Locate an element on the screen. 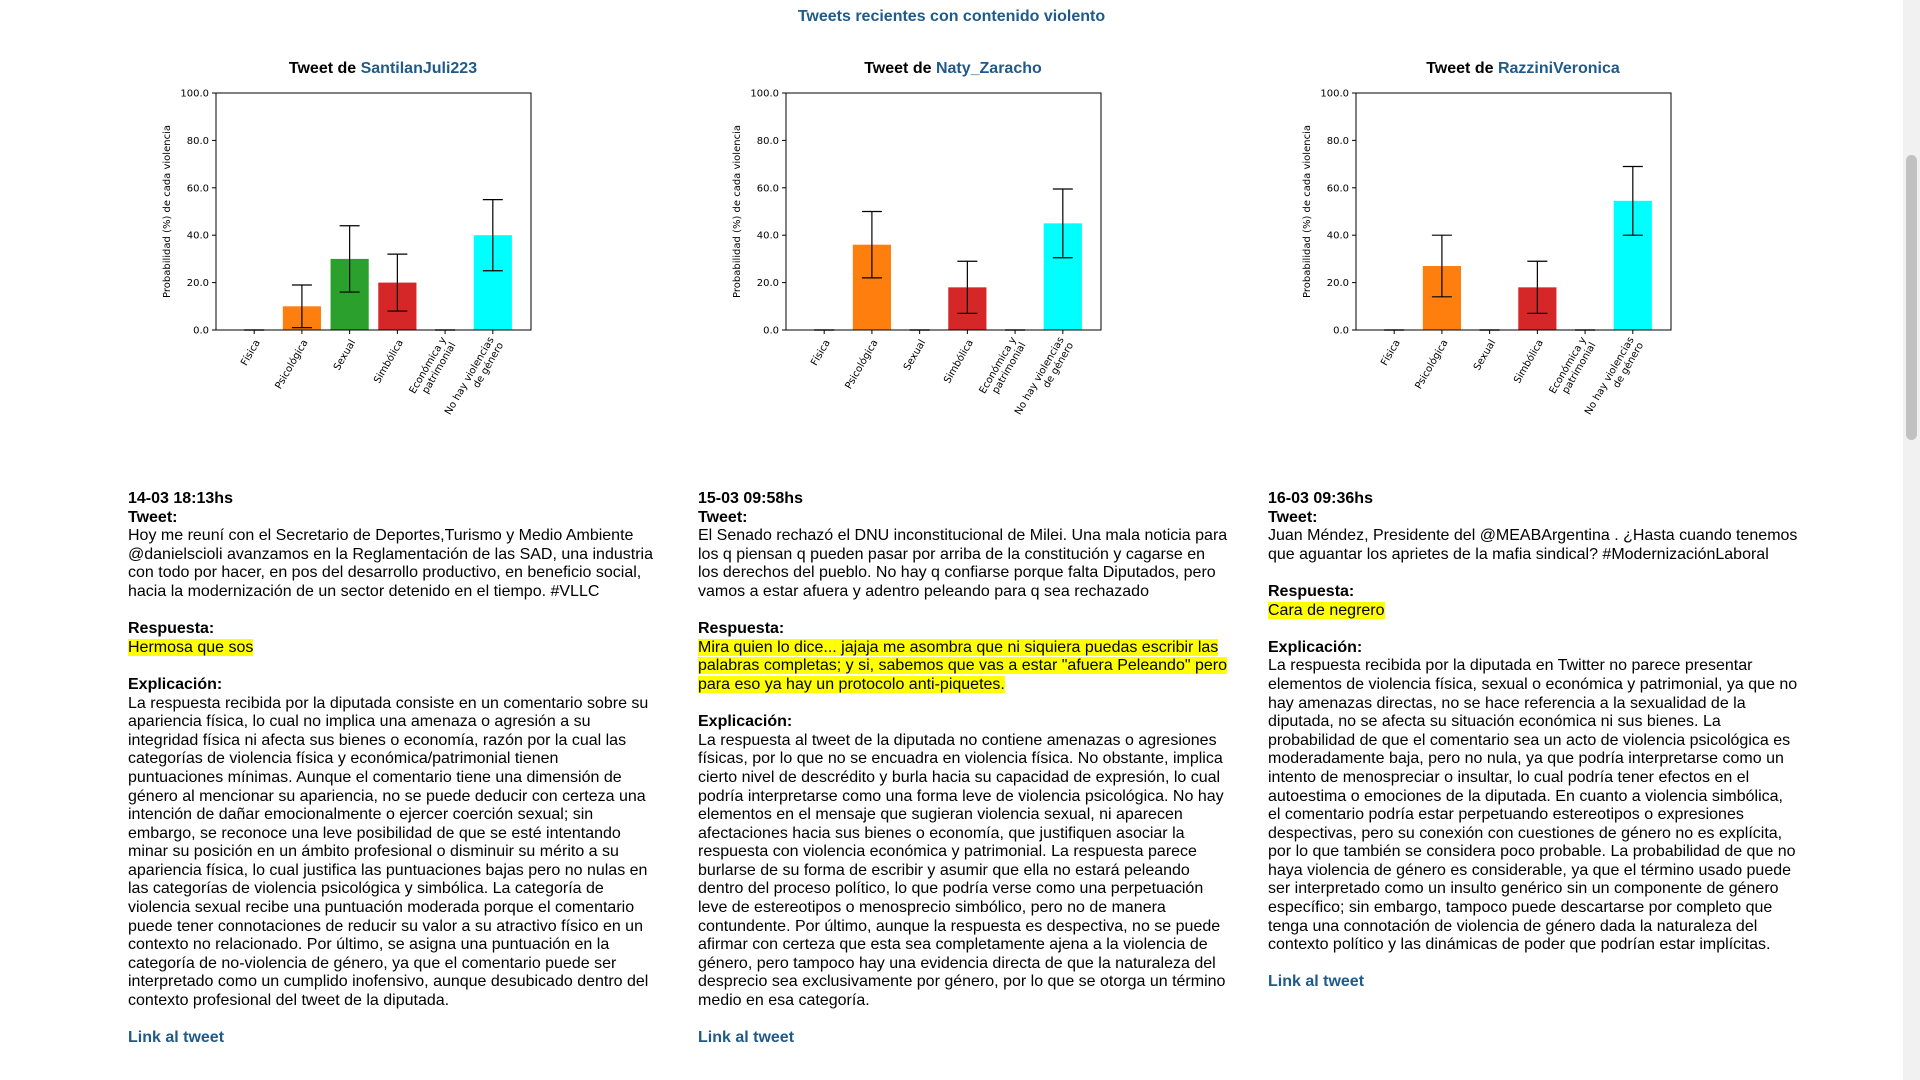  response-text: Hermosa que sos is located at coordinates (191, 647).